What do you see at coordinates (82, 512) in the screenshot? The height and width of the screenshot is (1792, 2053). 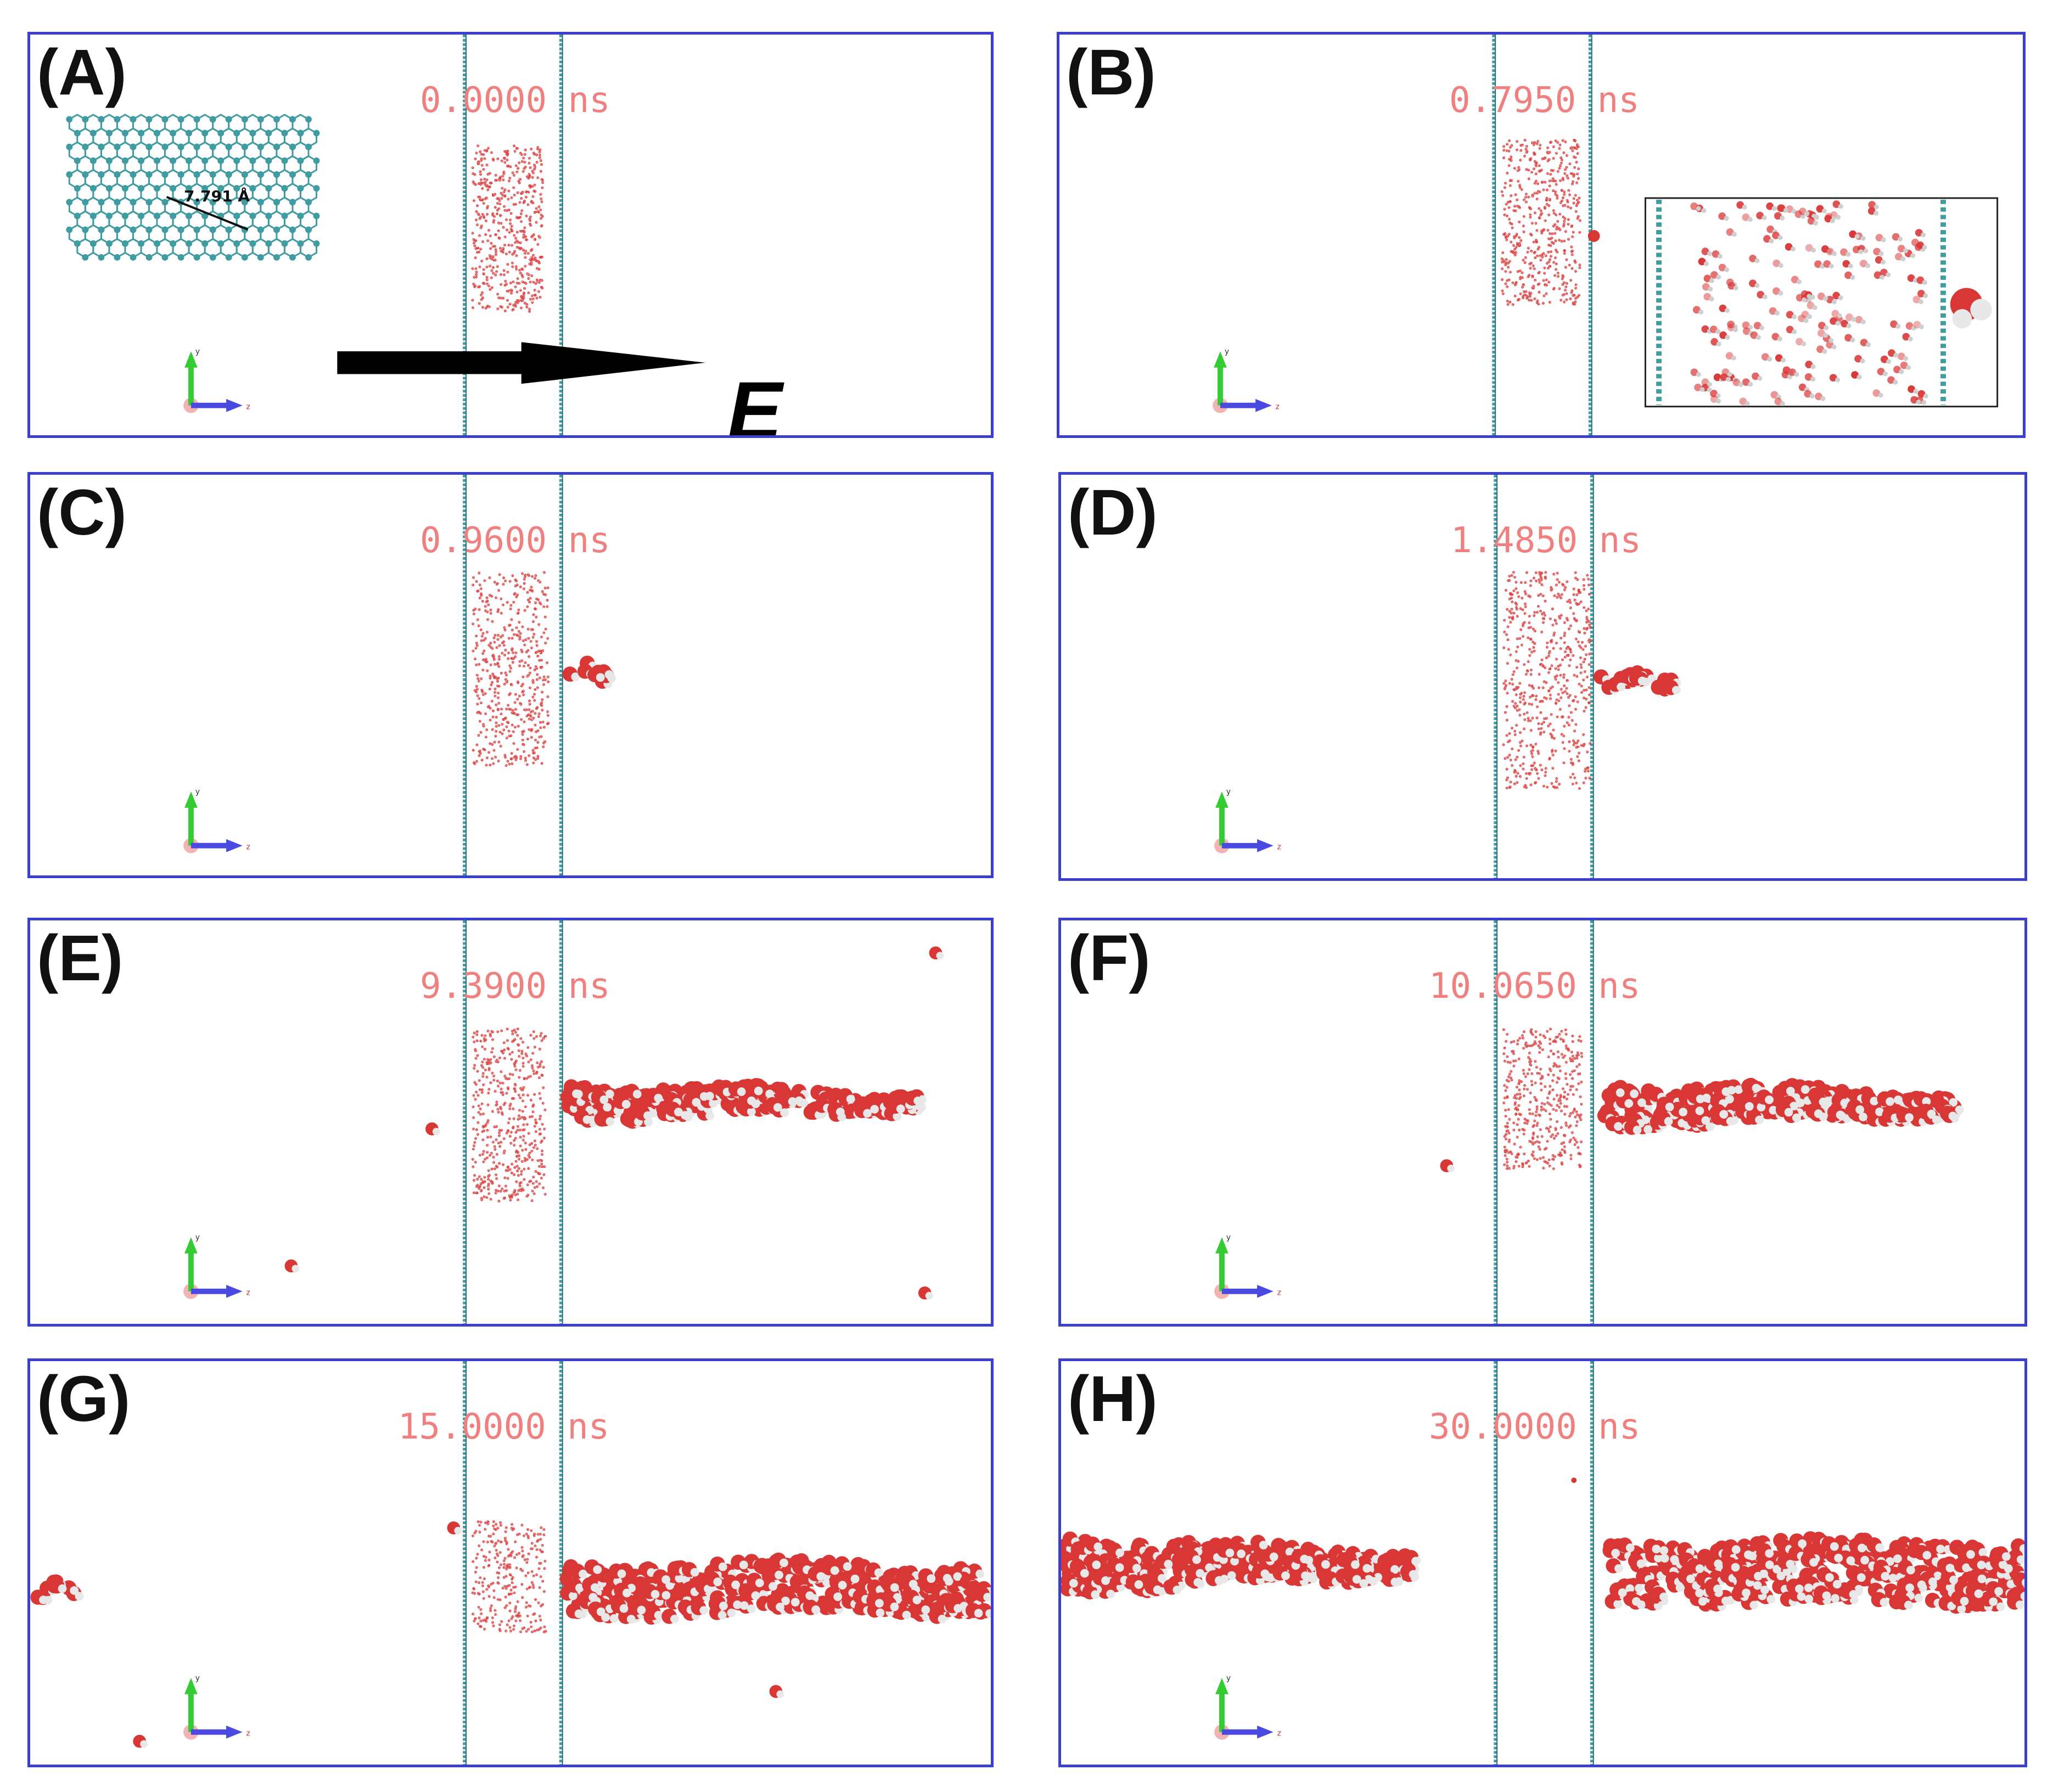 I see `panel-label: (C)` at bounding box center [82, 512].